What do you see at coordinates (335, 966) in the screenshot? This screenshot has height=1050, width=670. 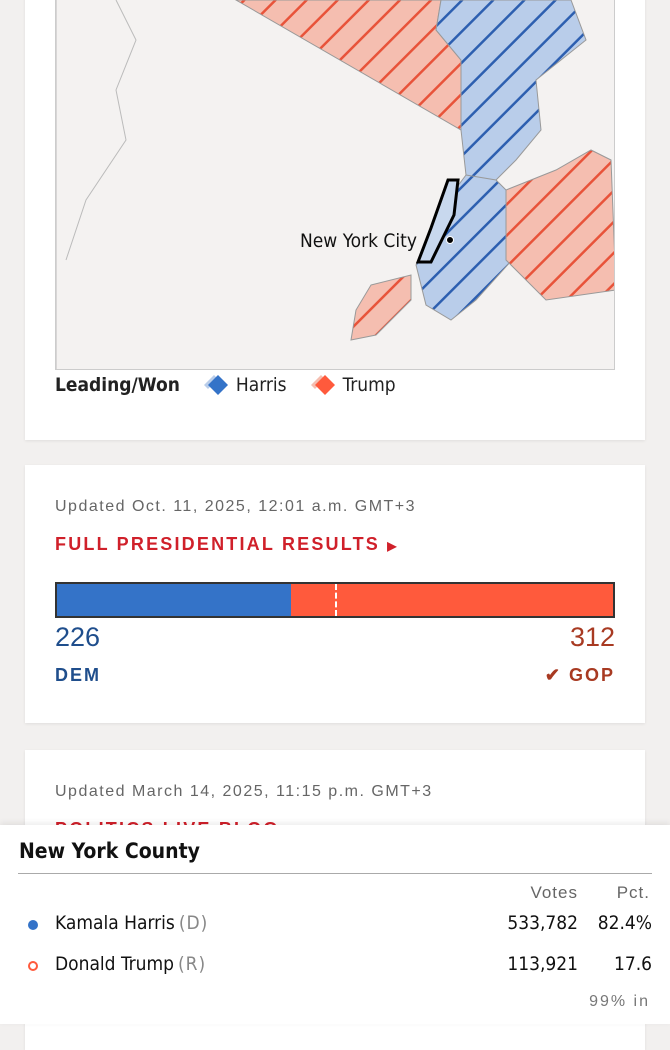 I see `candidate-row: Donald Trump (R) 113,921 17.6` at bounding box center [335, 966].